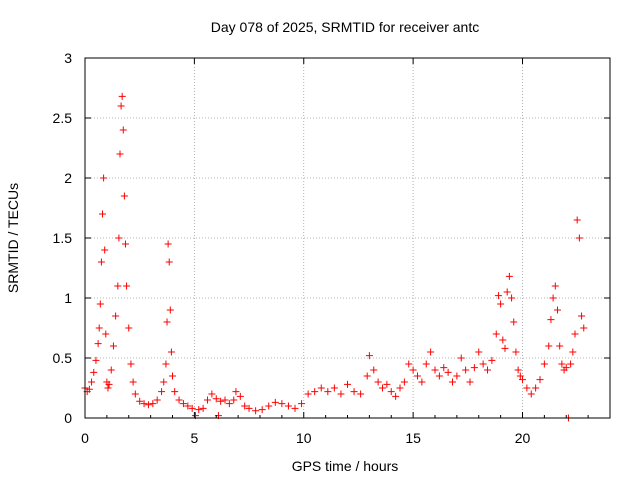 Image resolution: width=640 pixels, height=480 pixels. Describe the element at coordinates (345, 466) in the screenshot. I see `x-axis-label: GPS time / hours` at that location.